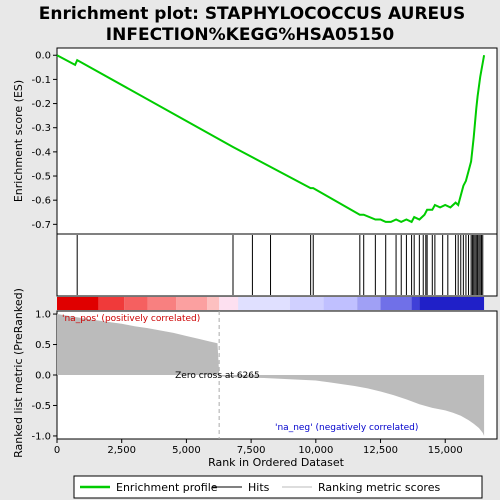 This screenshot has height=500, width=500. Describe the element at coordinates (131, 319) in the screenshot. I see `pos-label: 'na_pos' (positively correlated)` at that location.